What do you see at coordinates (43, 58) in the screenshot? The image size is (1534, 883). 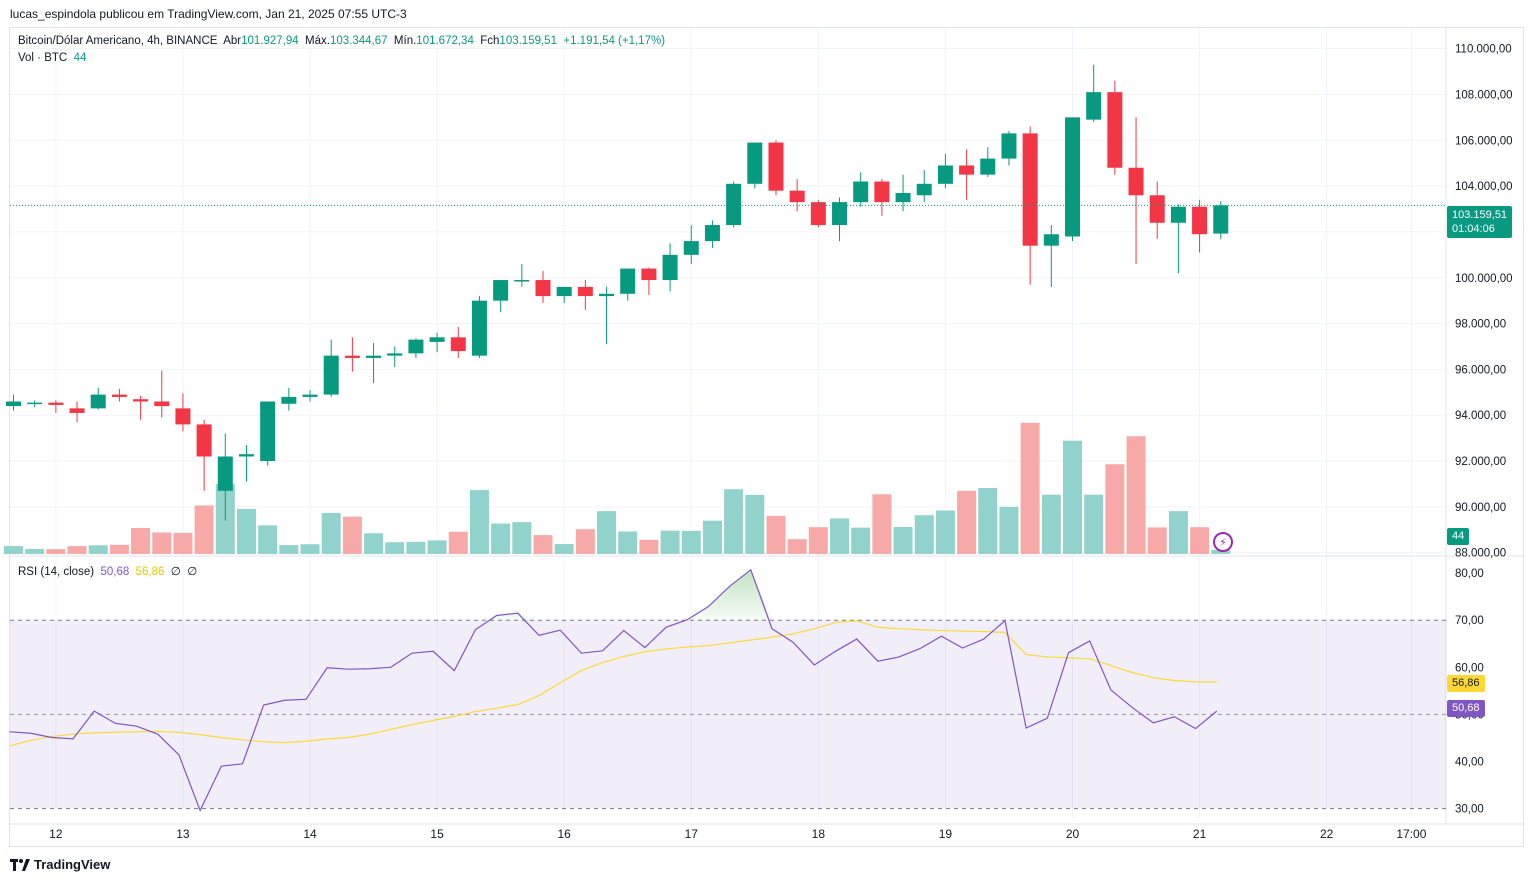 I see `volume-label: Vol · BTC` at bounding box center [43, 58].